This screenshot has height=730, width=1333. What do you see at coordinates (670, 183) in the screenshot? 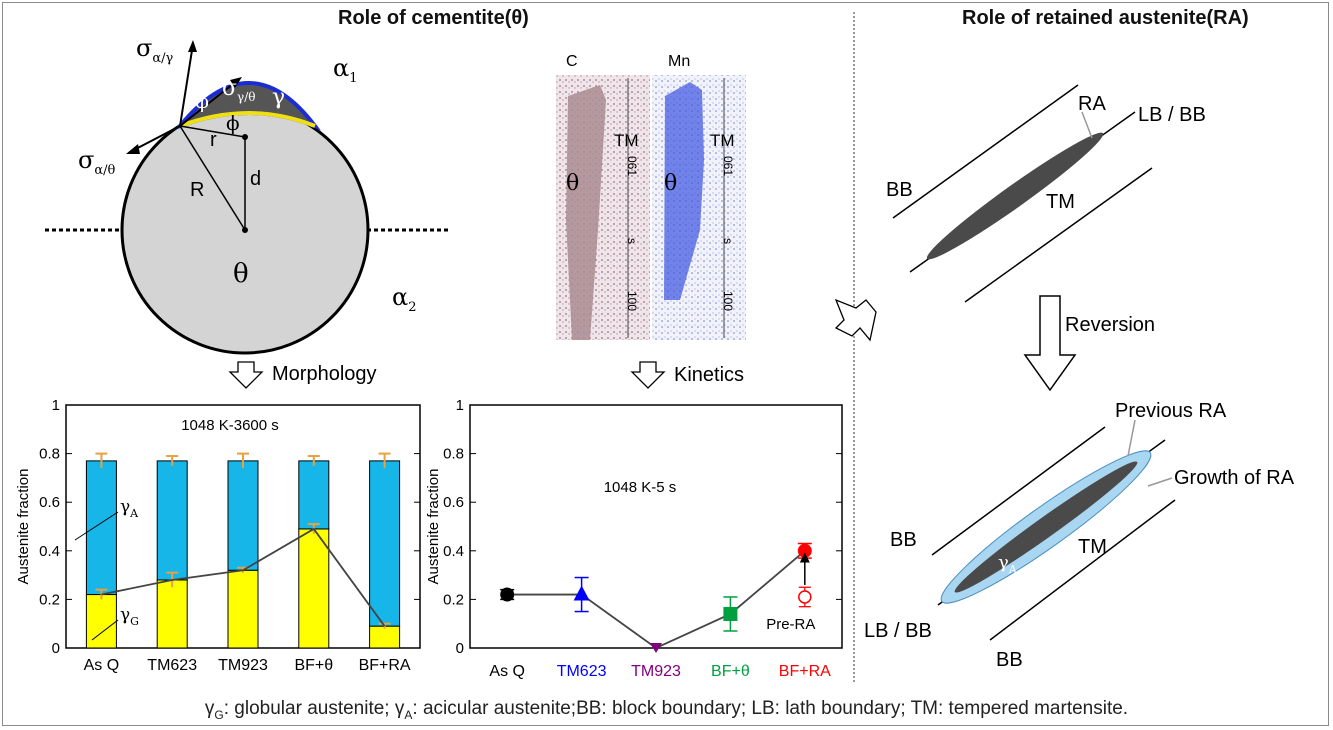
I see `apt-theta-label-mn: θ` at bounding box center [670, 183].